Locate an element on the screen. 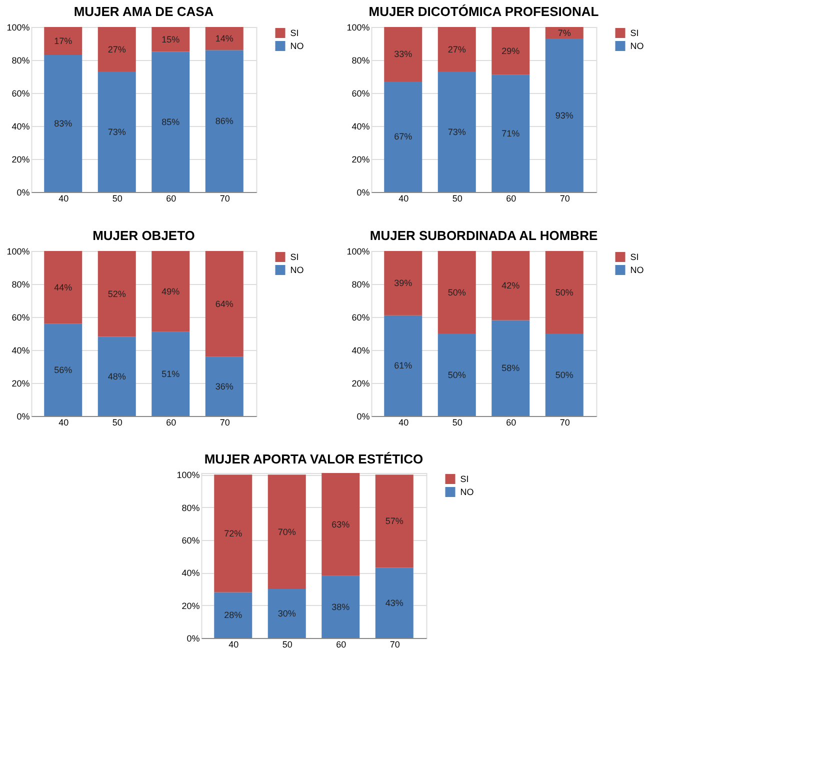 Image resolution: width=818 pixels, height=771 pixels. data-label: 58% is located at coordinates (511, 368).